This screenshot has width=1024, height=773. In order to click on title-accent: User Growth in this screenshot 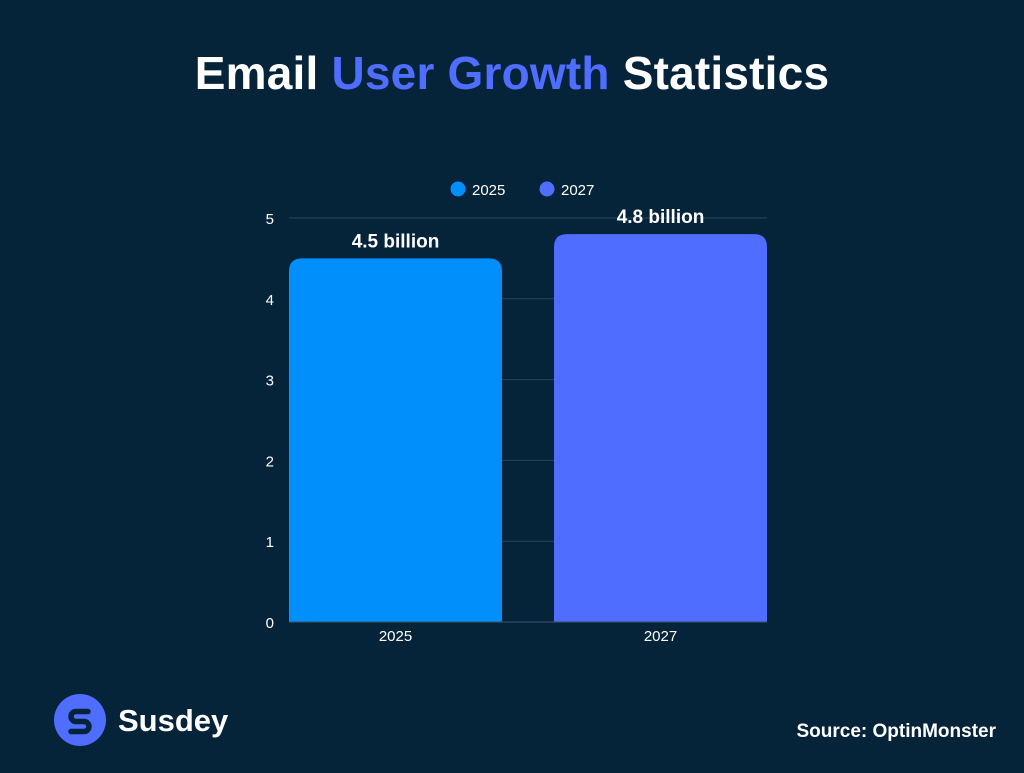, I will do `click(470, 73)`.